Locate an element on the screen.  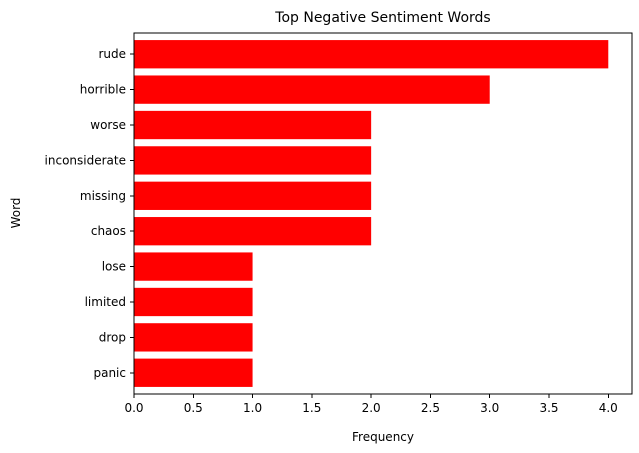
x-tick-label: 3.5 is located at coordinates (548, 408).